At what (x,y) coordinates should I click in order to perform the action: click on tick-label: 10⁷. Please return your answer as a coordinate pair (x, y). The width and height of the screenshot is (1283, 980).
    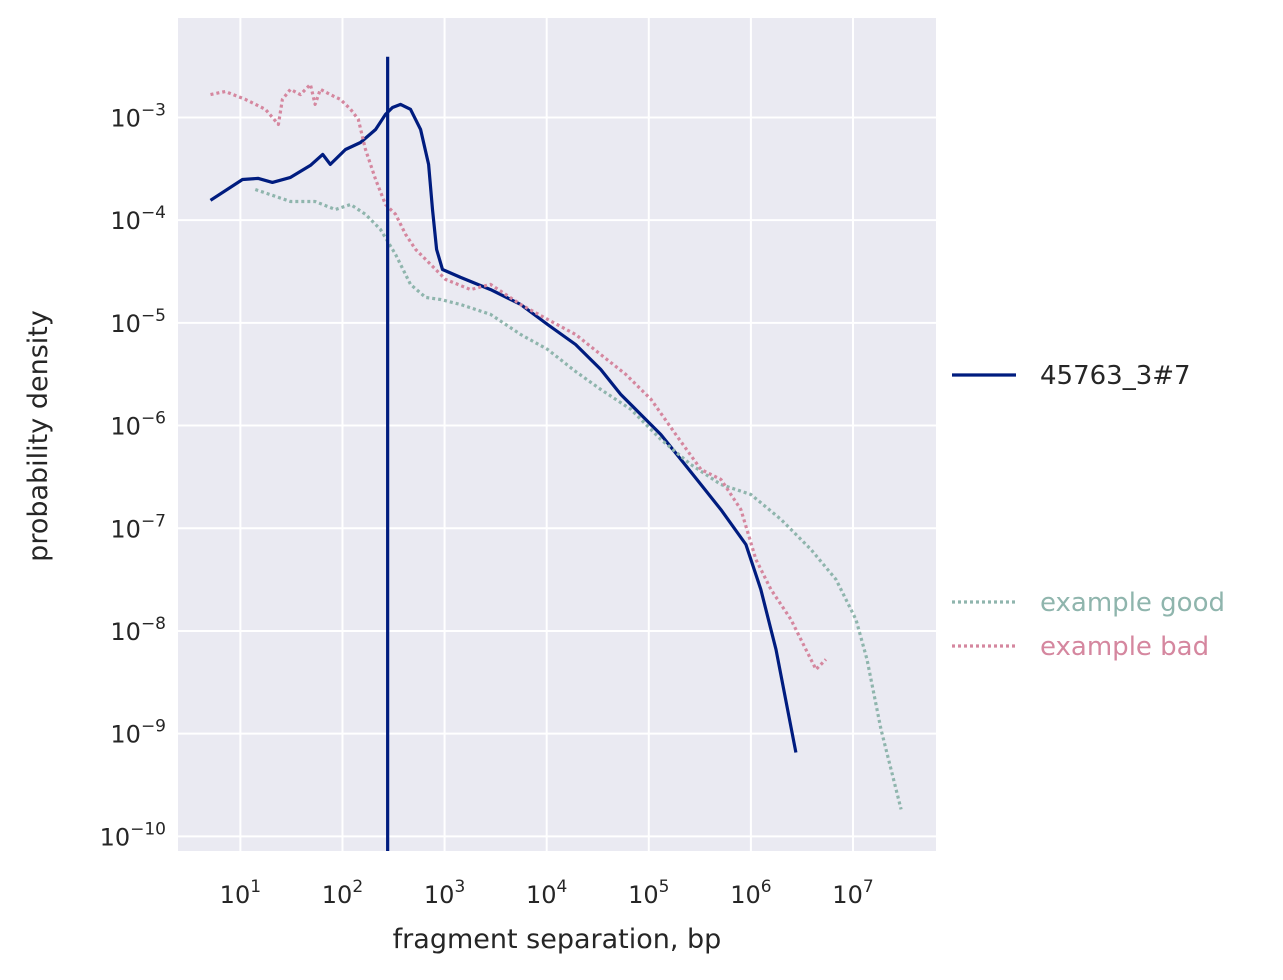
    Looking at the image, I should click on (852, 893).